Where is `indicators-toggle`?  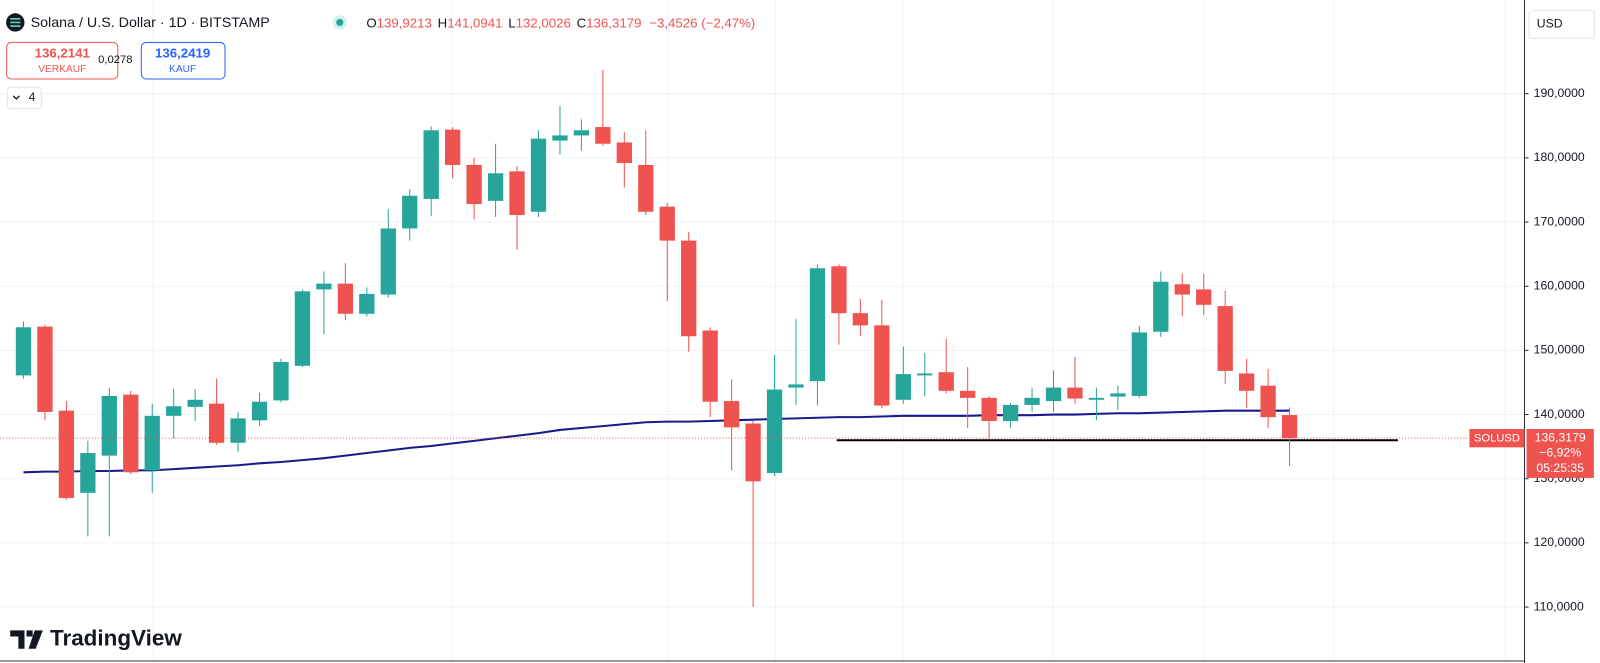 indicators-toggle is located at coordinates (24, 98).